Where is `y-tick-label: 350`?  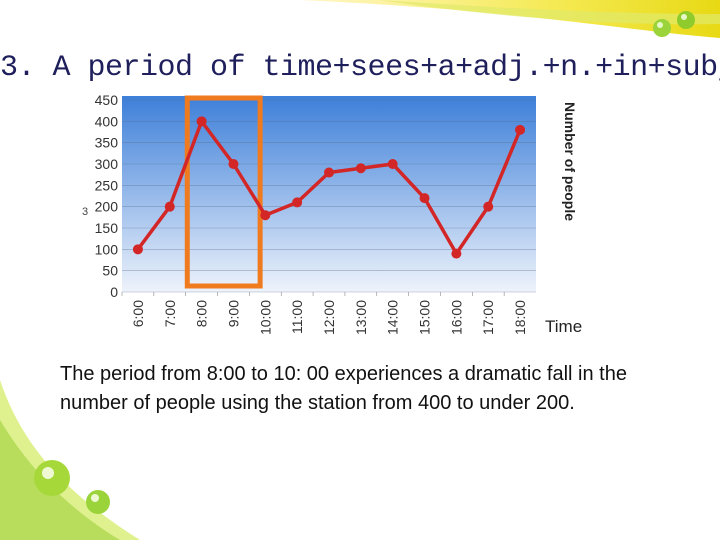
y-tick-label: 350 is located at coordinates (107, 143).